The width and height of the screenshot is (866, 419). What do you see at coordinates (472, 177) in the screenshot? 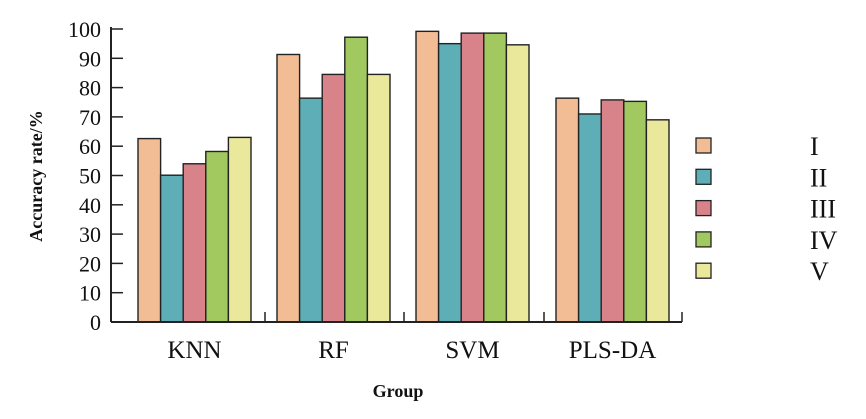
I see `bar-svm-iii` at bounding box center [472, 177].